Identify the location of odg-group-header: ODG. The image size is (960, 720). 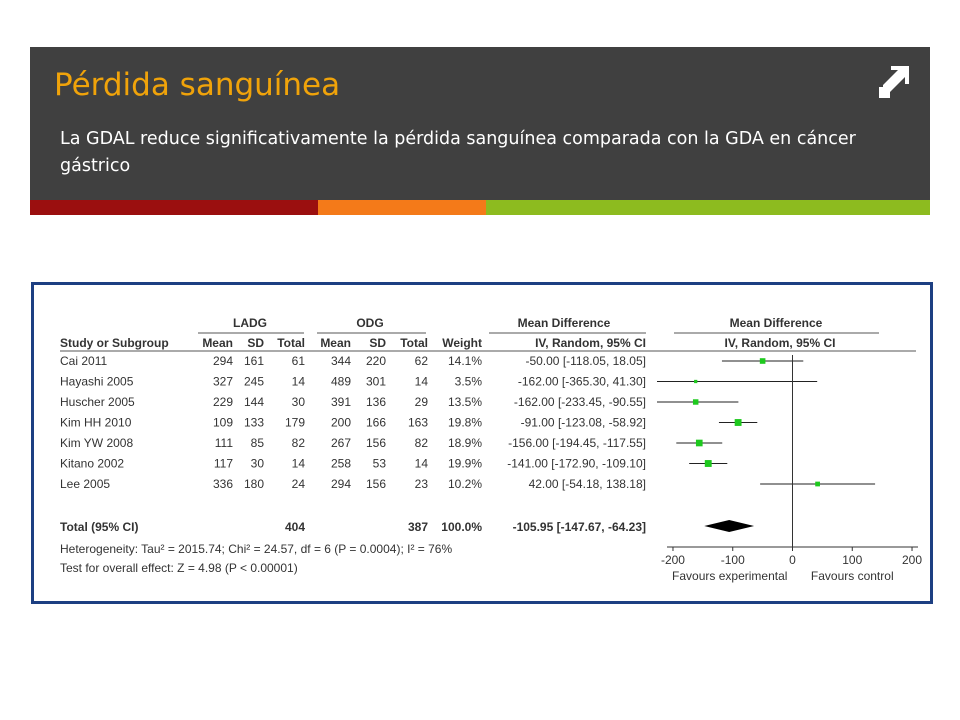
(369, 323).